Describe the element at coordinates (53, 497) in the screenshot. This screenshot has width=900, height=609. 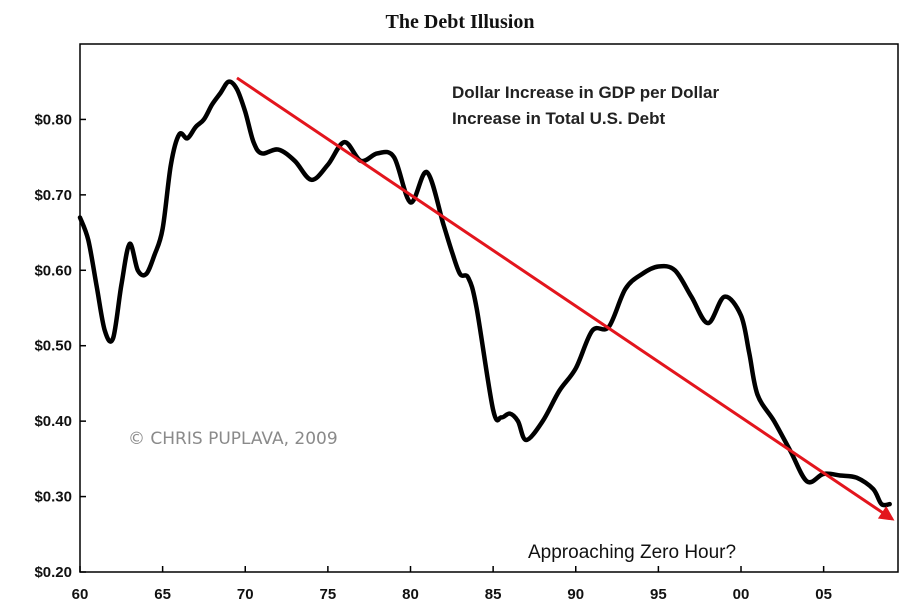
I see `y-tick-label: $0.30` at that location.